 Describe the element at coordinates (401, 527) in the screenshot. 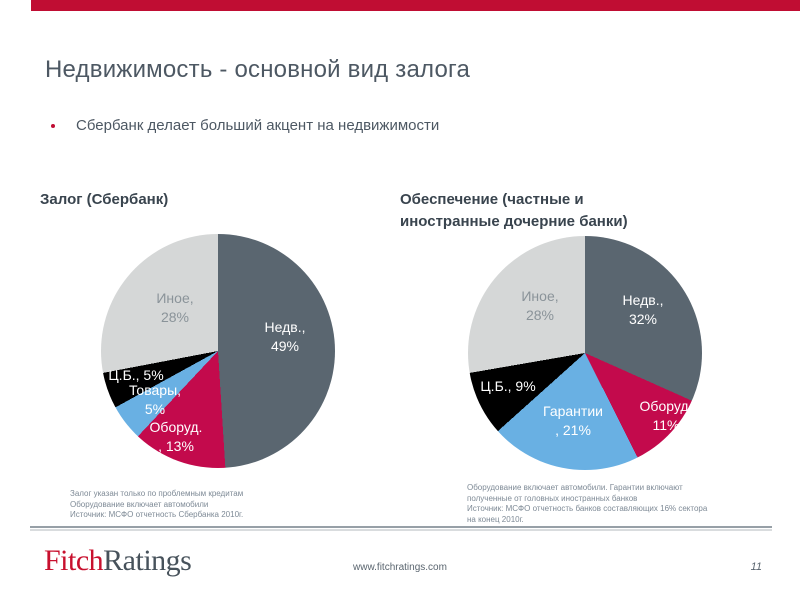

I see `footer-divider` at that location.